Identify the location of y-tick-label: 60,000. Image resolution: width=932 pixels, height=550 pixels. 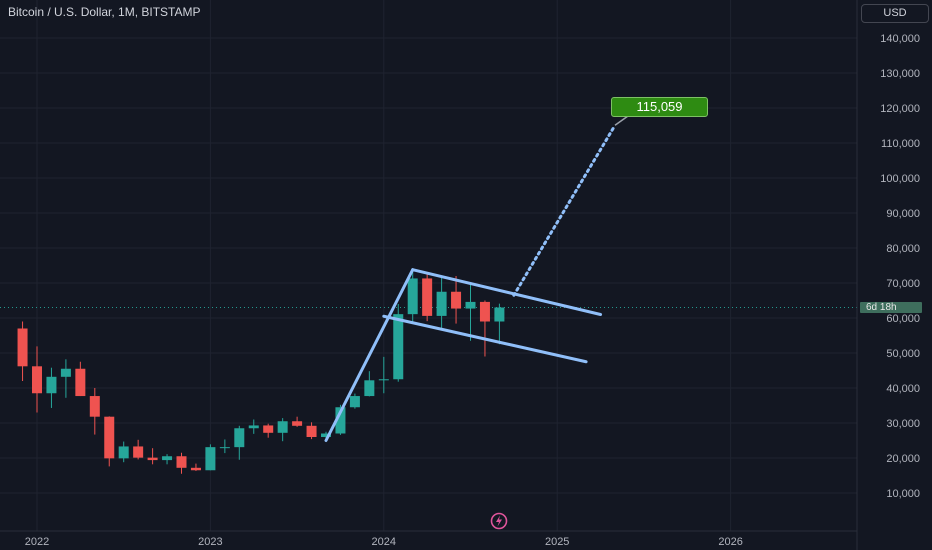
(903, 319).